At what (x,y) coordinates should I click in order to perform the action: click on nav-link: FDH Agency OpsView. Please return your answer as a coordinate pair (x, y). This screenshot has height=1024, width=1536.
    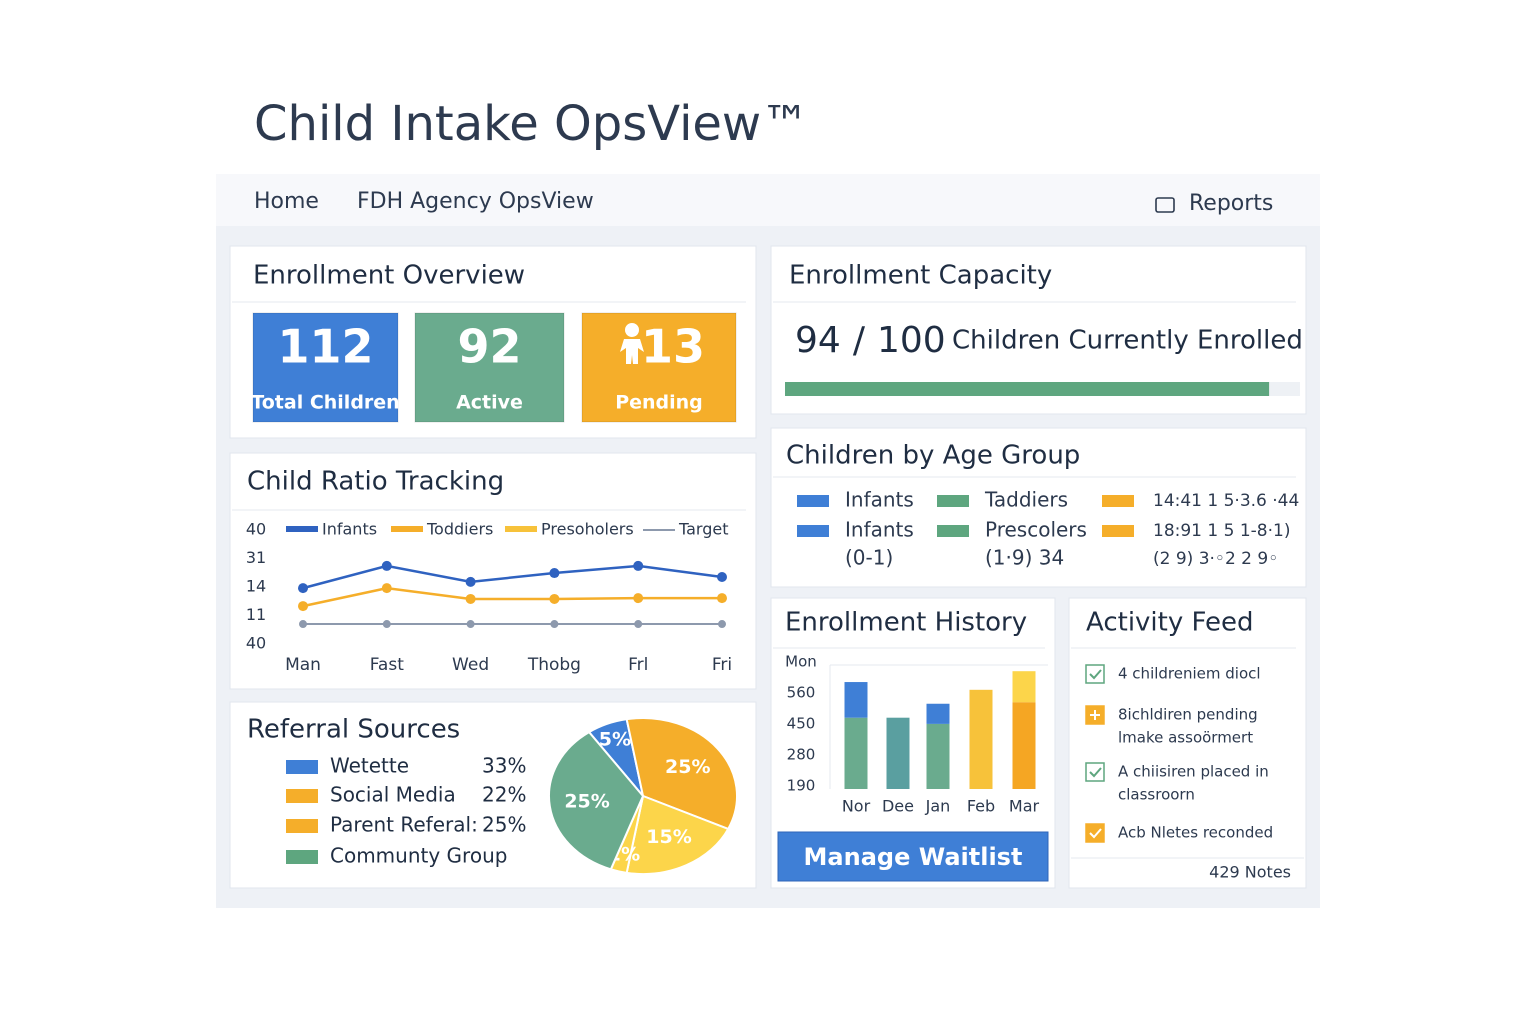
    Looking at the image, I should click on (475, 201).